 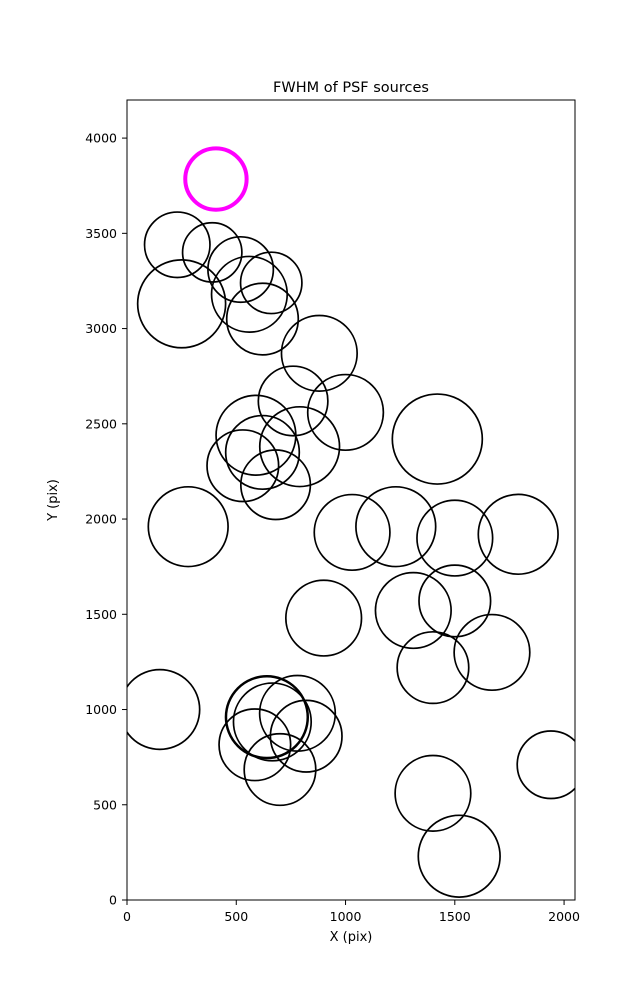 What do you see at coordinates (101, 423) in the screenshot?
I see `y-tick-label: 2500` at bounding box center [101, 423].